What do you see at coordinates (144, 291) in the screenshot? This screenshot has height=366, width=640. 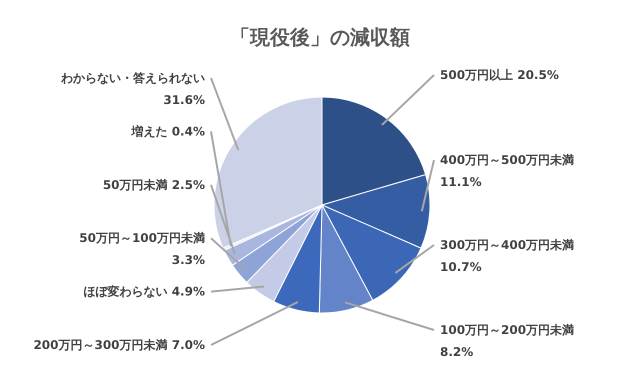 I see `slice-label: ほぼ変わらない 4.9%` at bounding box center [144, 291].